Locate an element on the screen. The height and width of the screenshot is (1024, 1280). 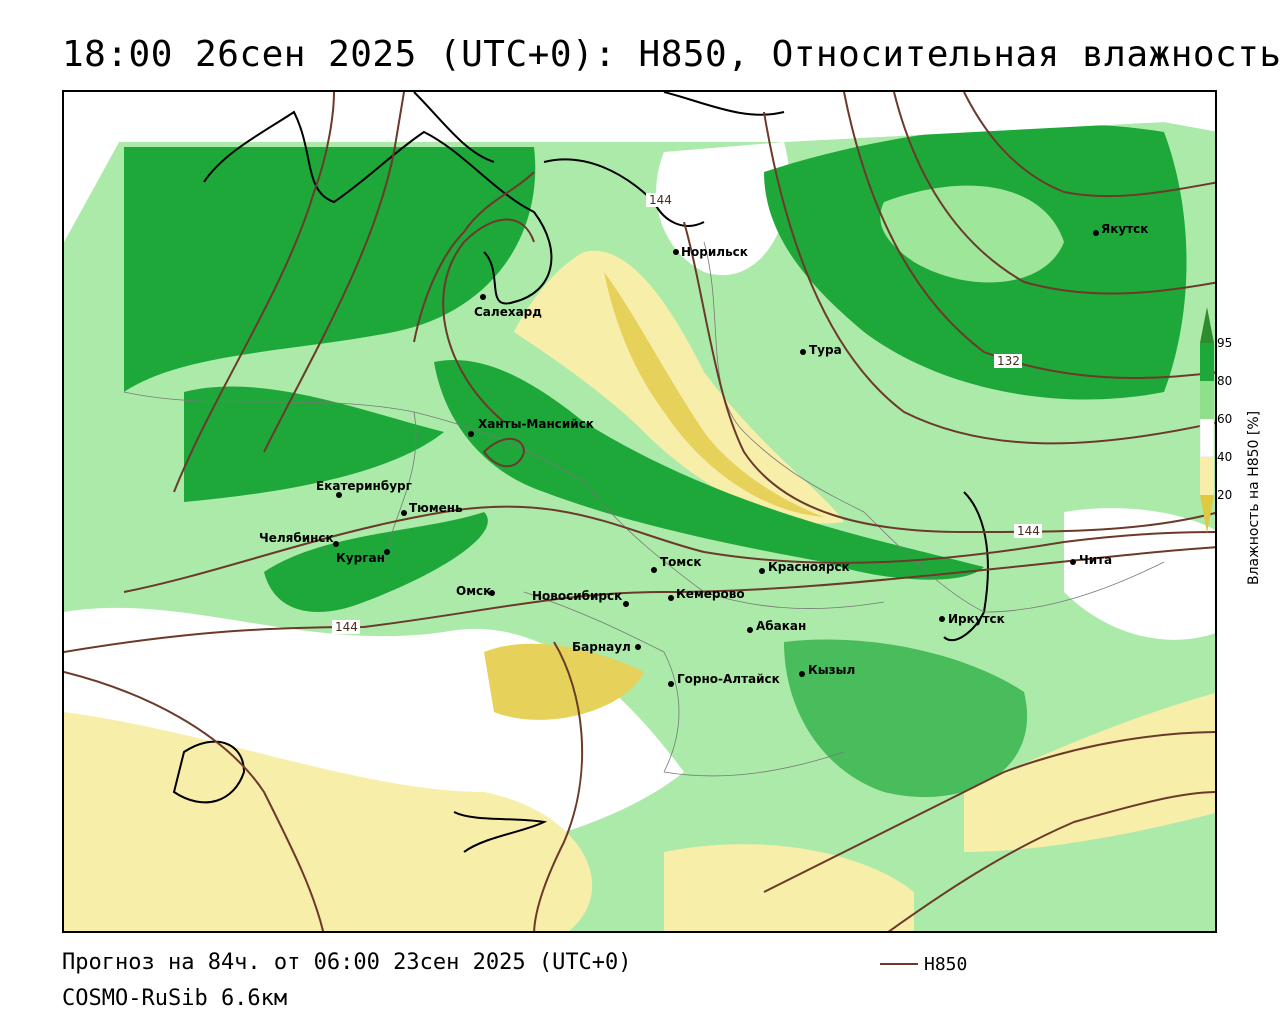
contour-label-144-east: 144 is located at coordinates (1028, 531).